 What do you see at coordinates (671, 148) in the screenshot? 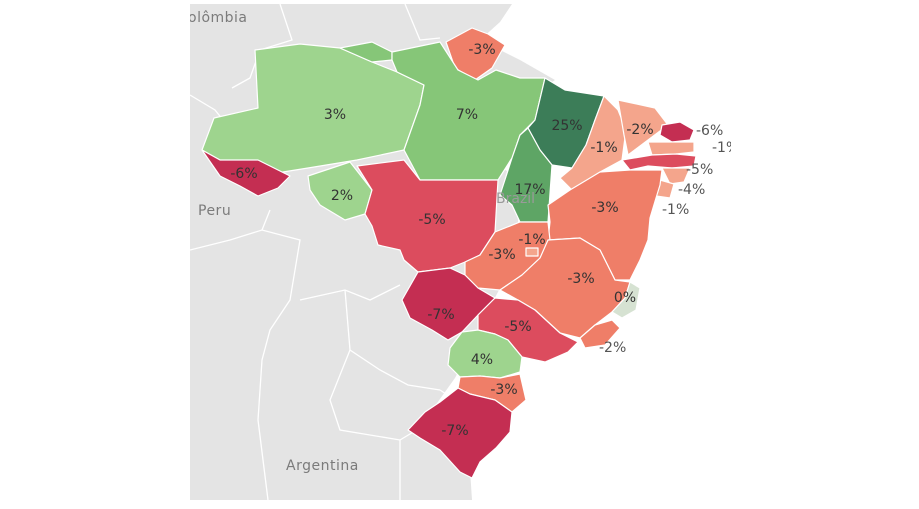
I see `region-paraiba` at bounding box center [671, 148].